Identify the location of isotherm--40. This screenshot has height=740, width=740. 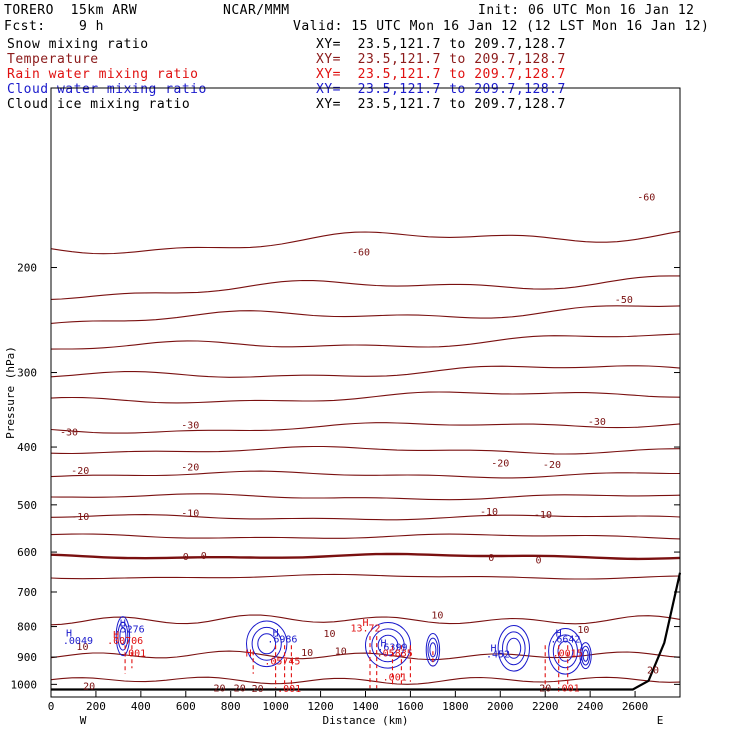
(365, 371).